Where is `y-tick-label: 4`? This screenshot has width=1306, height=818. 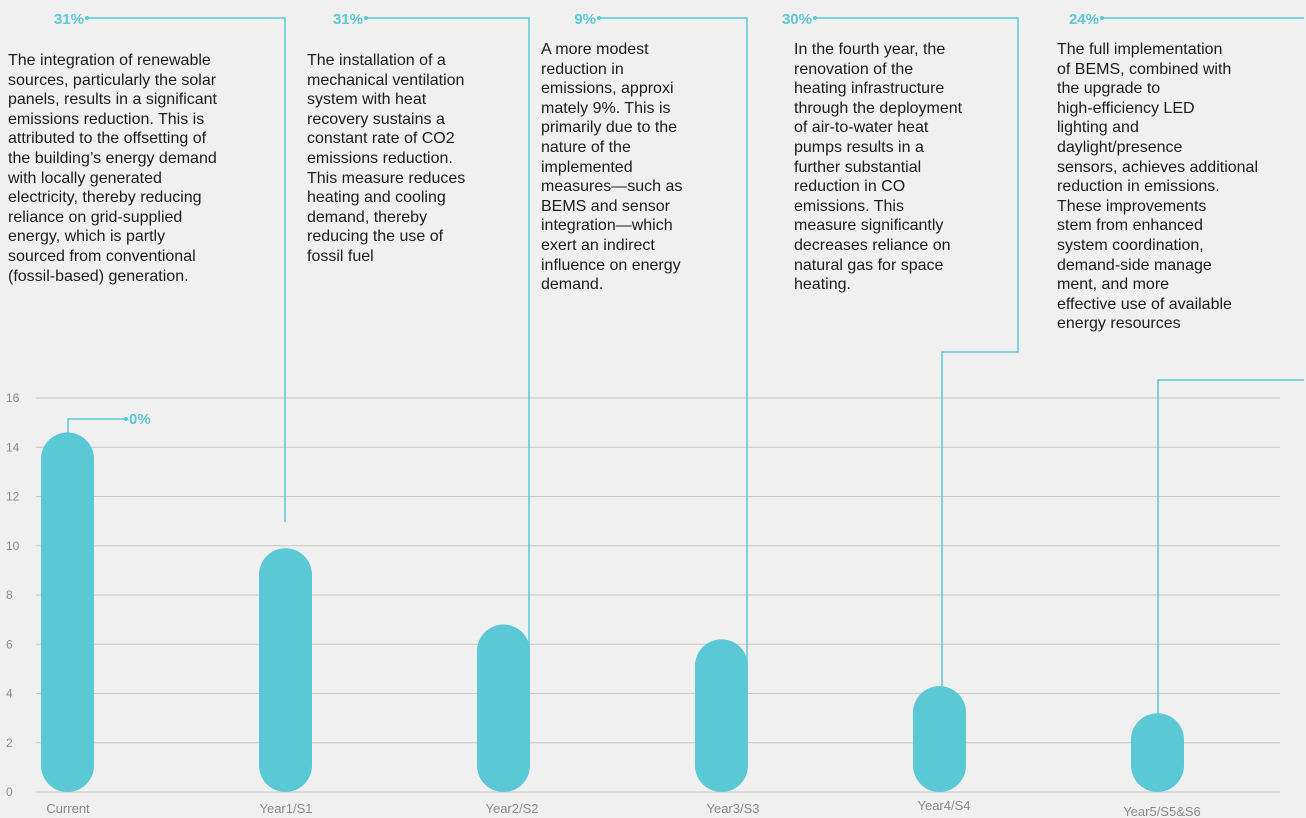
y-tick-label: 4 is located at coordinates (9, 694).